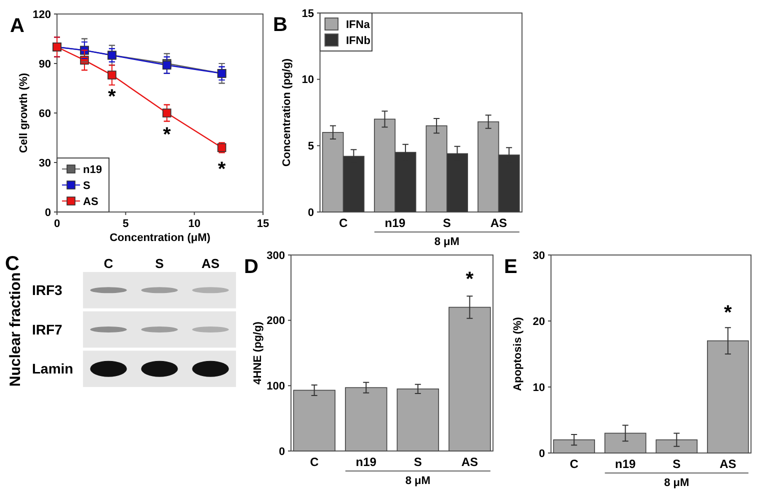  I want to click on y-tick-label: 300, so click(275, 256).